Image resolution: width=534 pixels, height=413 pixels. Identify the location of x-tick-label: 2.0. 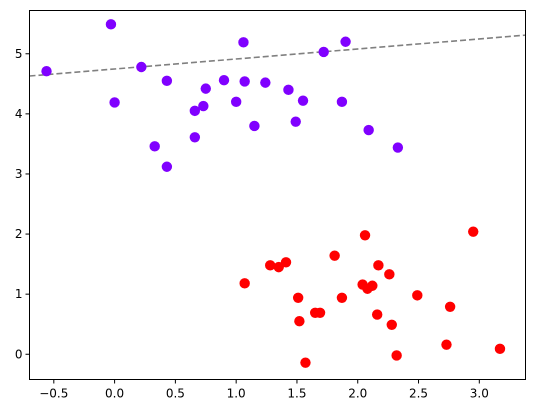
(357, 394).